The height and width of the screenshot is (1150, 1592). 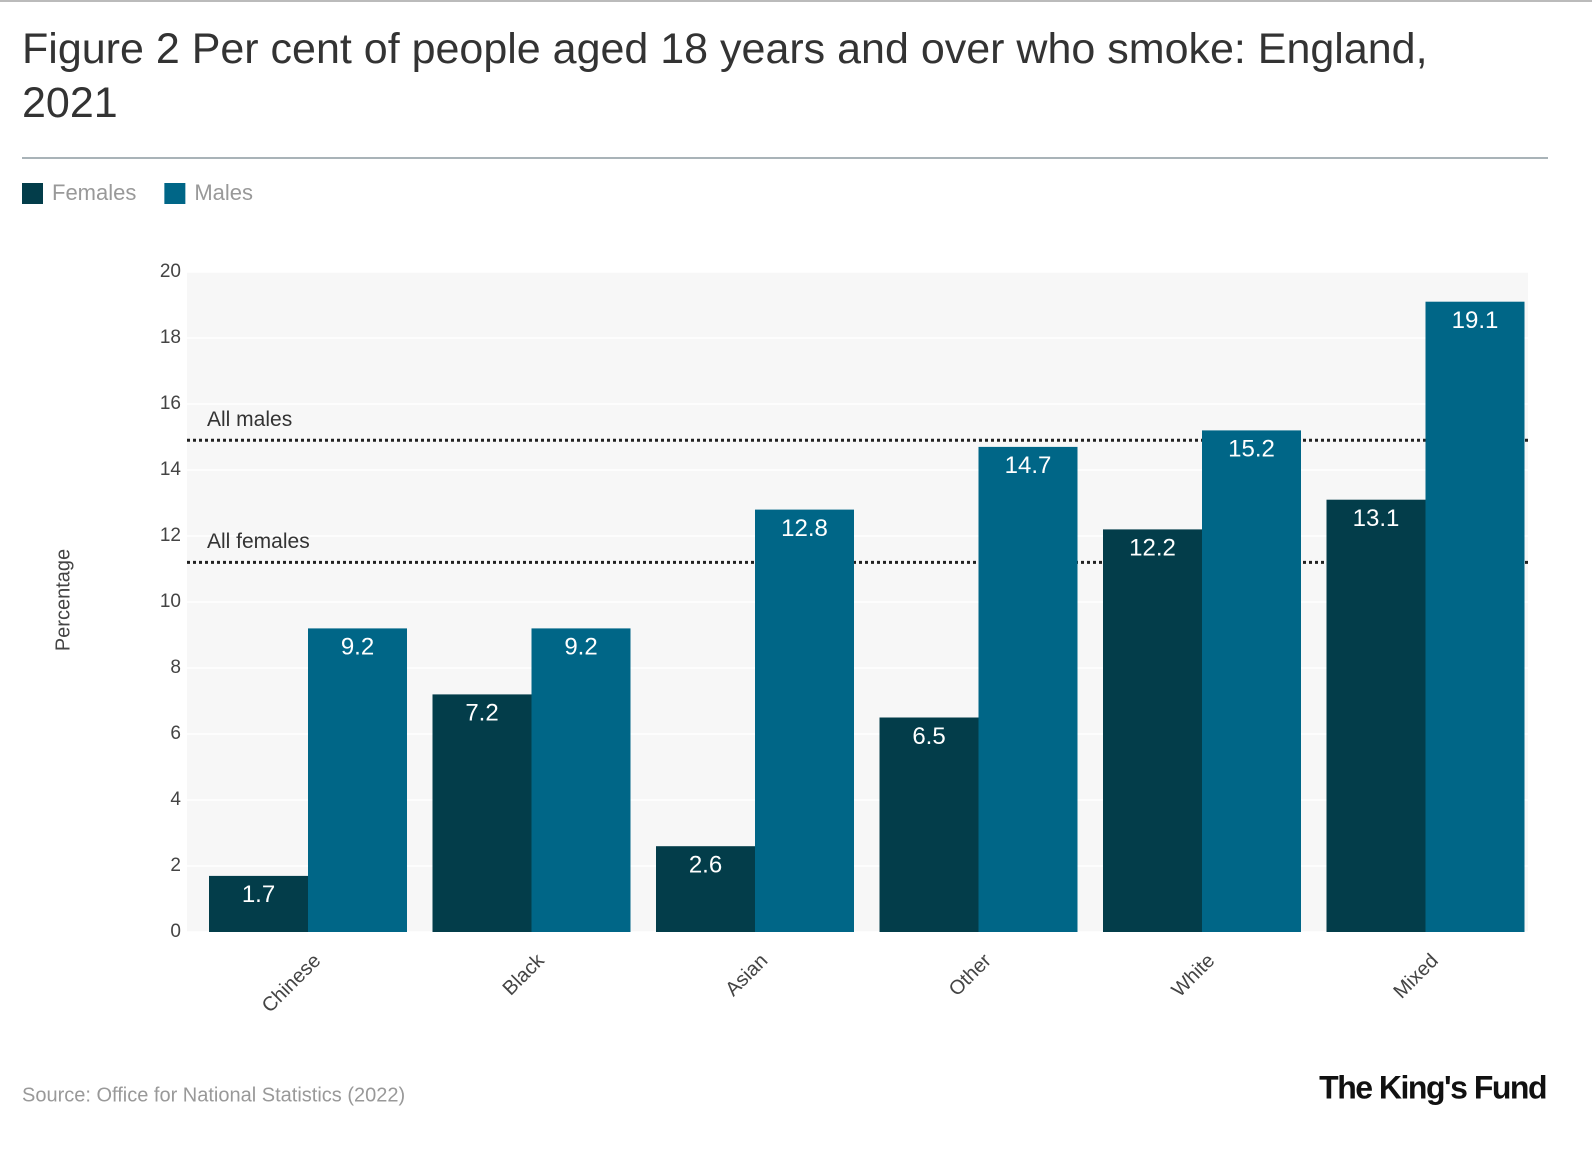 What do you see at coordinates (481, 713) in the screenshot?
I see `value-label: 7.2` at bounding box center [481, 713].